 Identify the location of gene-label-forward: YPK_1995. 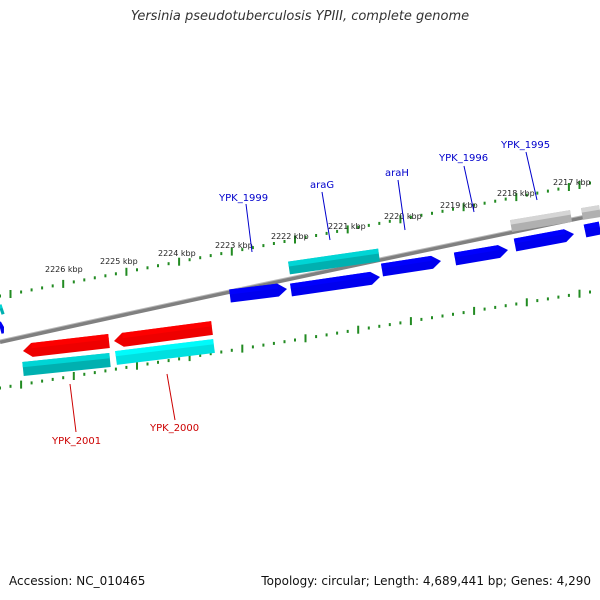
(525, 145).